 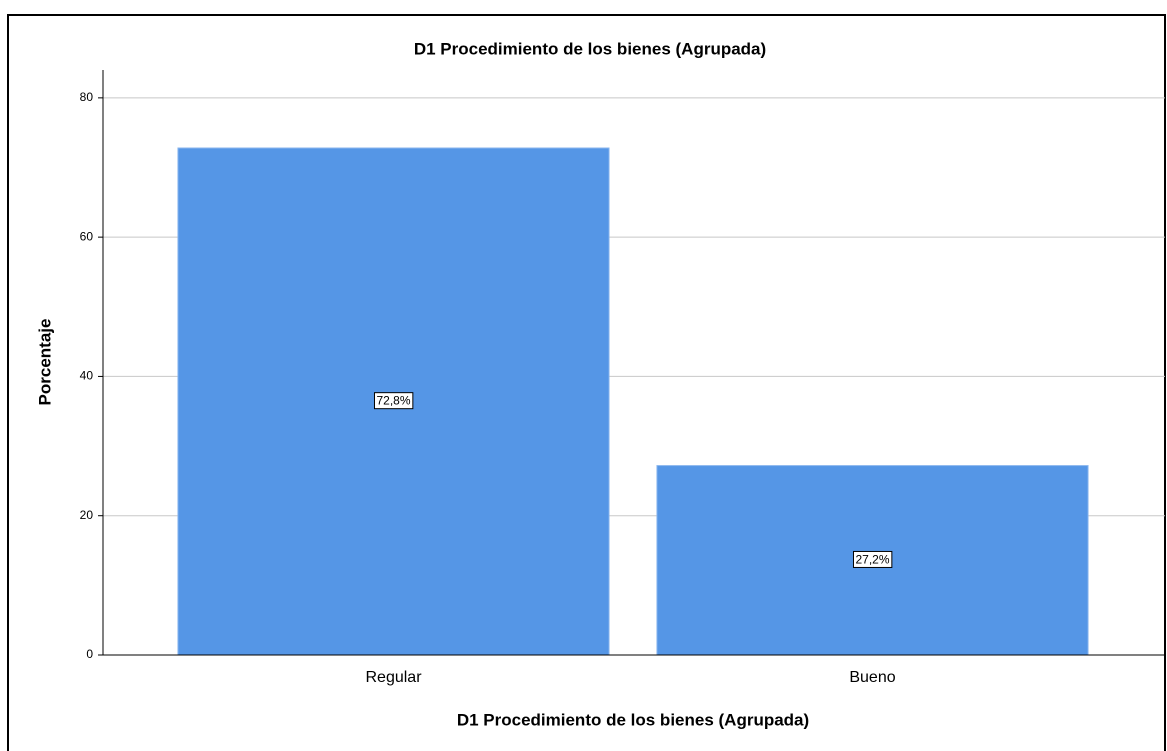 What do you see at coordinates (87, 376) in the screenshot?
I see `y-tick-label: 40` at bounding box center [87, 376].